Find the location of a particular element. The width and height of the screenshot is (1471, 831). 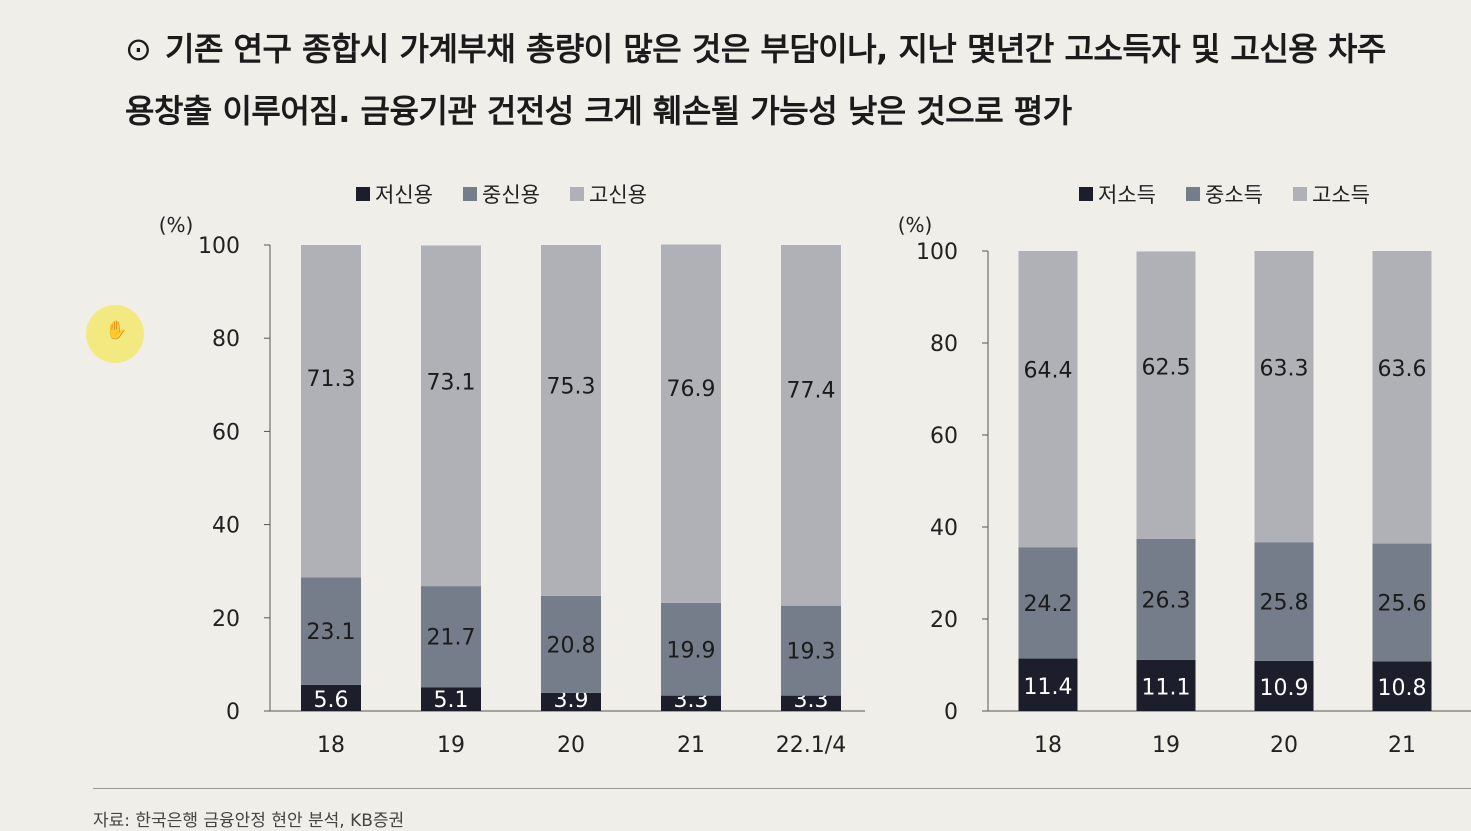

legend-label: 중신용 is located at coordinates (511, 195).